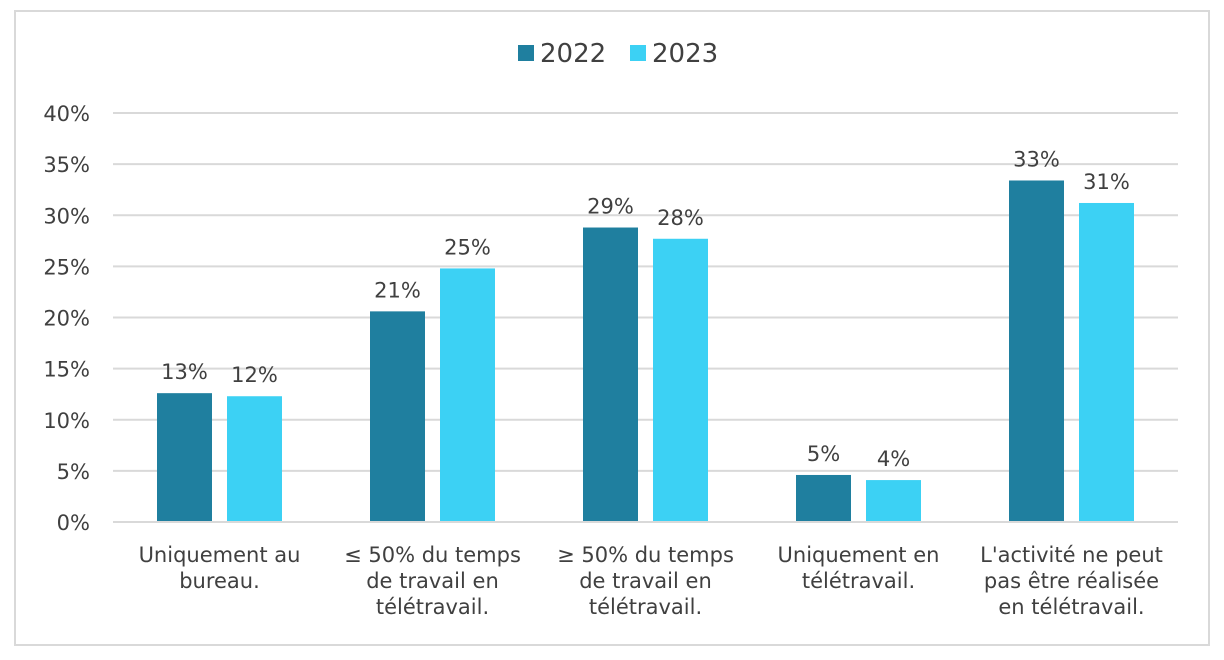 This screenshot has width=1224, height=660. Describe the element at coordinates (220, 555) in the screenshot. I see `x-tick-label: Uniquement au` at that location.